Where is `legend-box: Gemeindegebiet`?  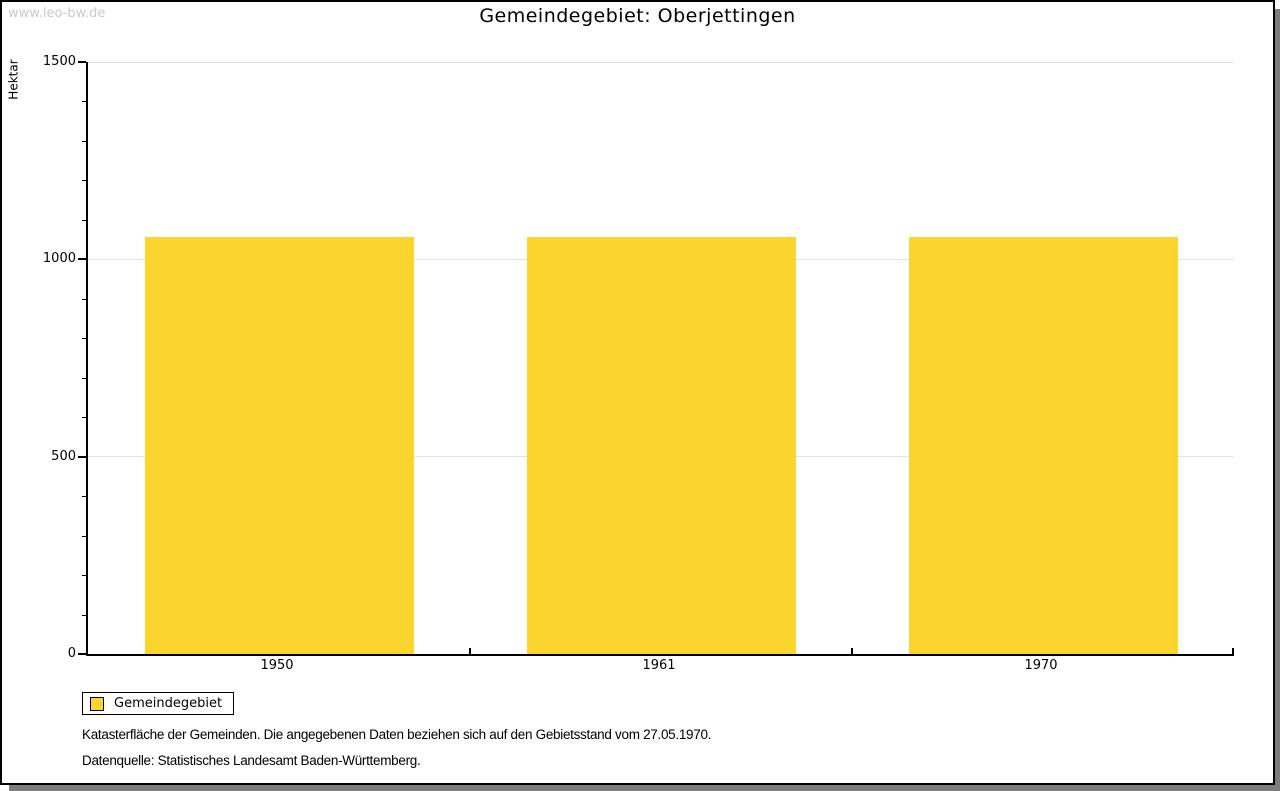 legend-box: Gemeindegebiet is located at coordinates (158, 703).